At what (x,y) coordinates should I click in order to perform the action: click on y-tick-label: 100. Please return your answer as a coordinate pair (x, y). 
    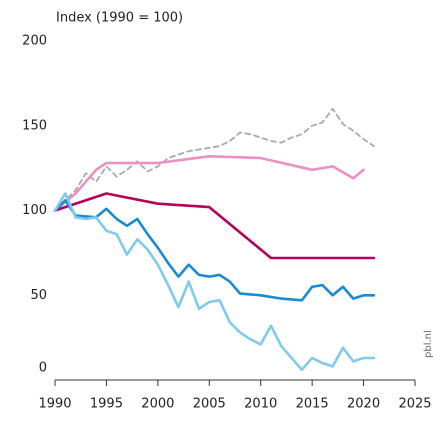
    Looking at the image, I should click on (34, 210).